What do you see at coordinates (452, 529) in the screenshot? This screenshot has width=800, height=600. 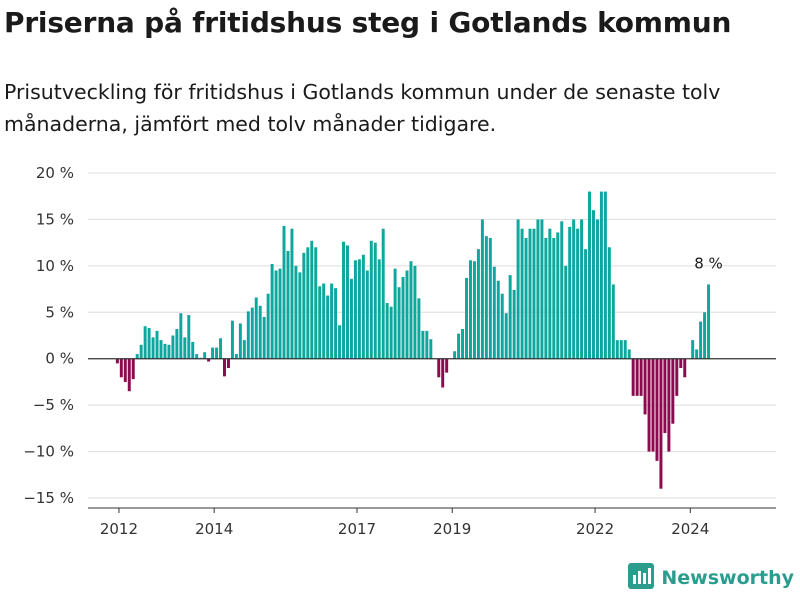 I see `x-tick-label: 2019` at bounding box center [452, 529].